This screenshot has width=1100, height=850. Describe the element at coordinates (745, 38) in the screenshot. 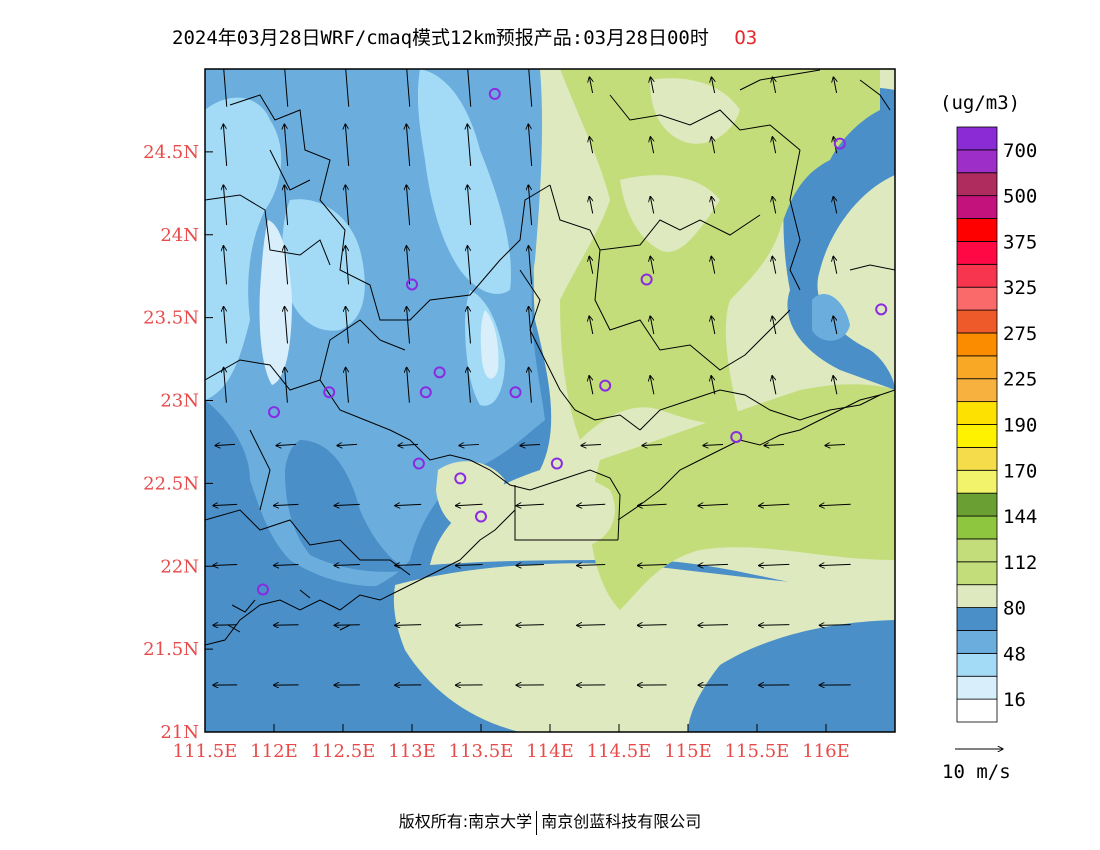

I see `variable-label: O3` at that location.